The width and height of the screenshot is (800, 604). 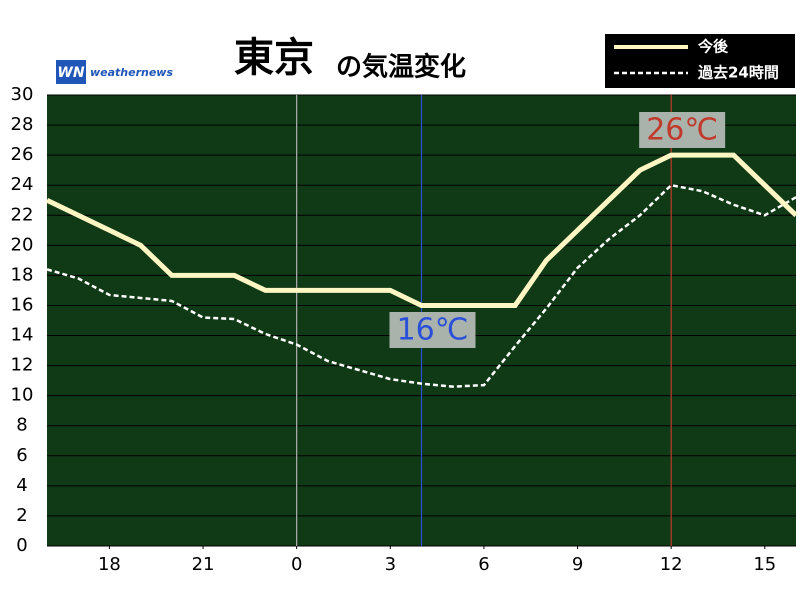 What do you see at coordinates (21, 545) in the screenshot?
I see `y-tick-label: 0` at bounding box center [21, 545].